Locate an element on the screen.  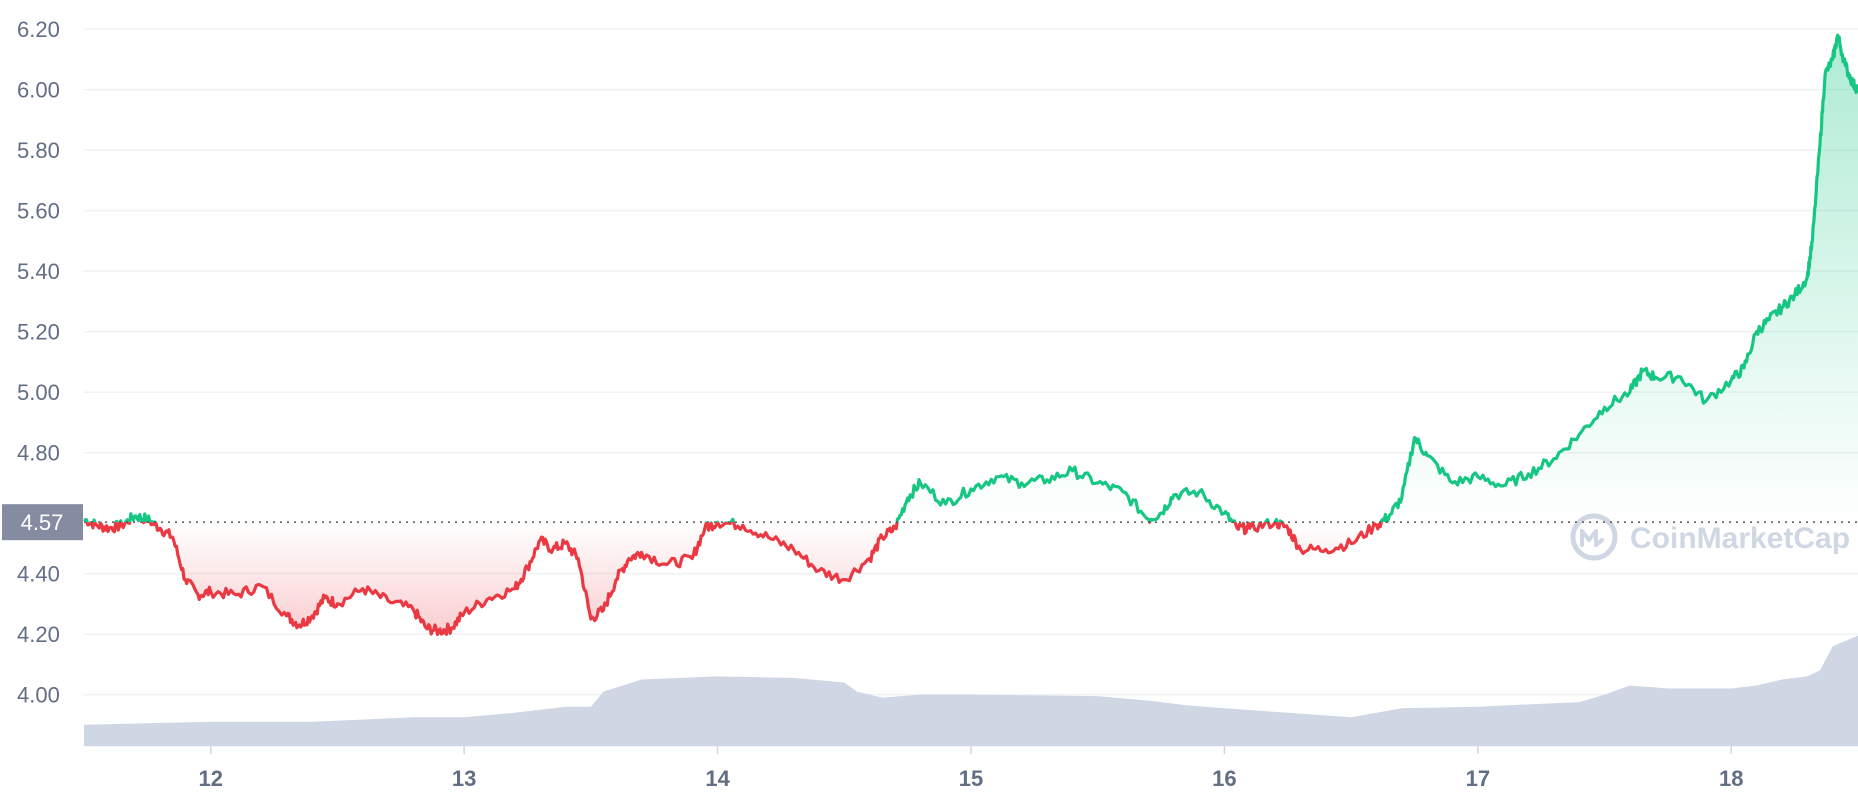
price-fill-down is located at coordinates (971, 578).